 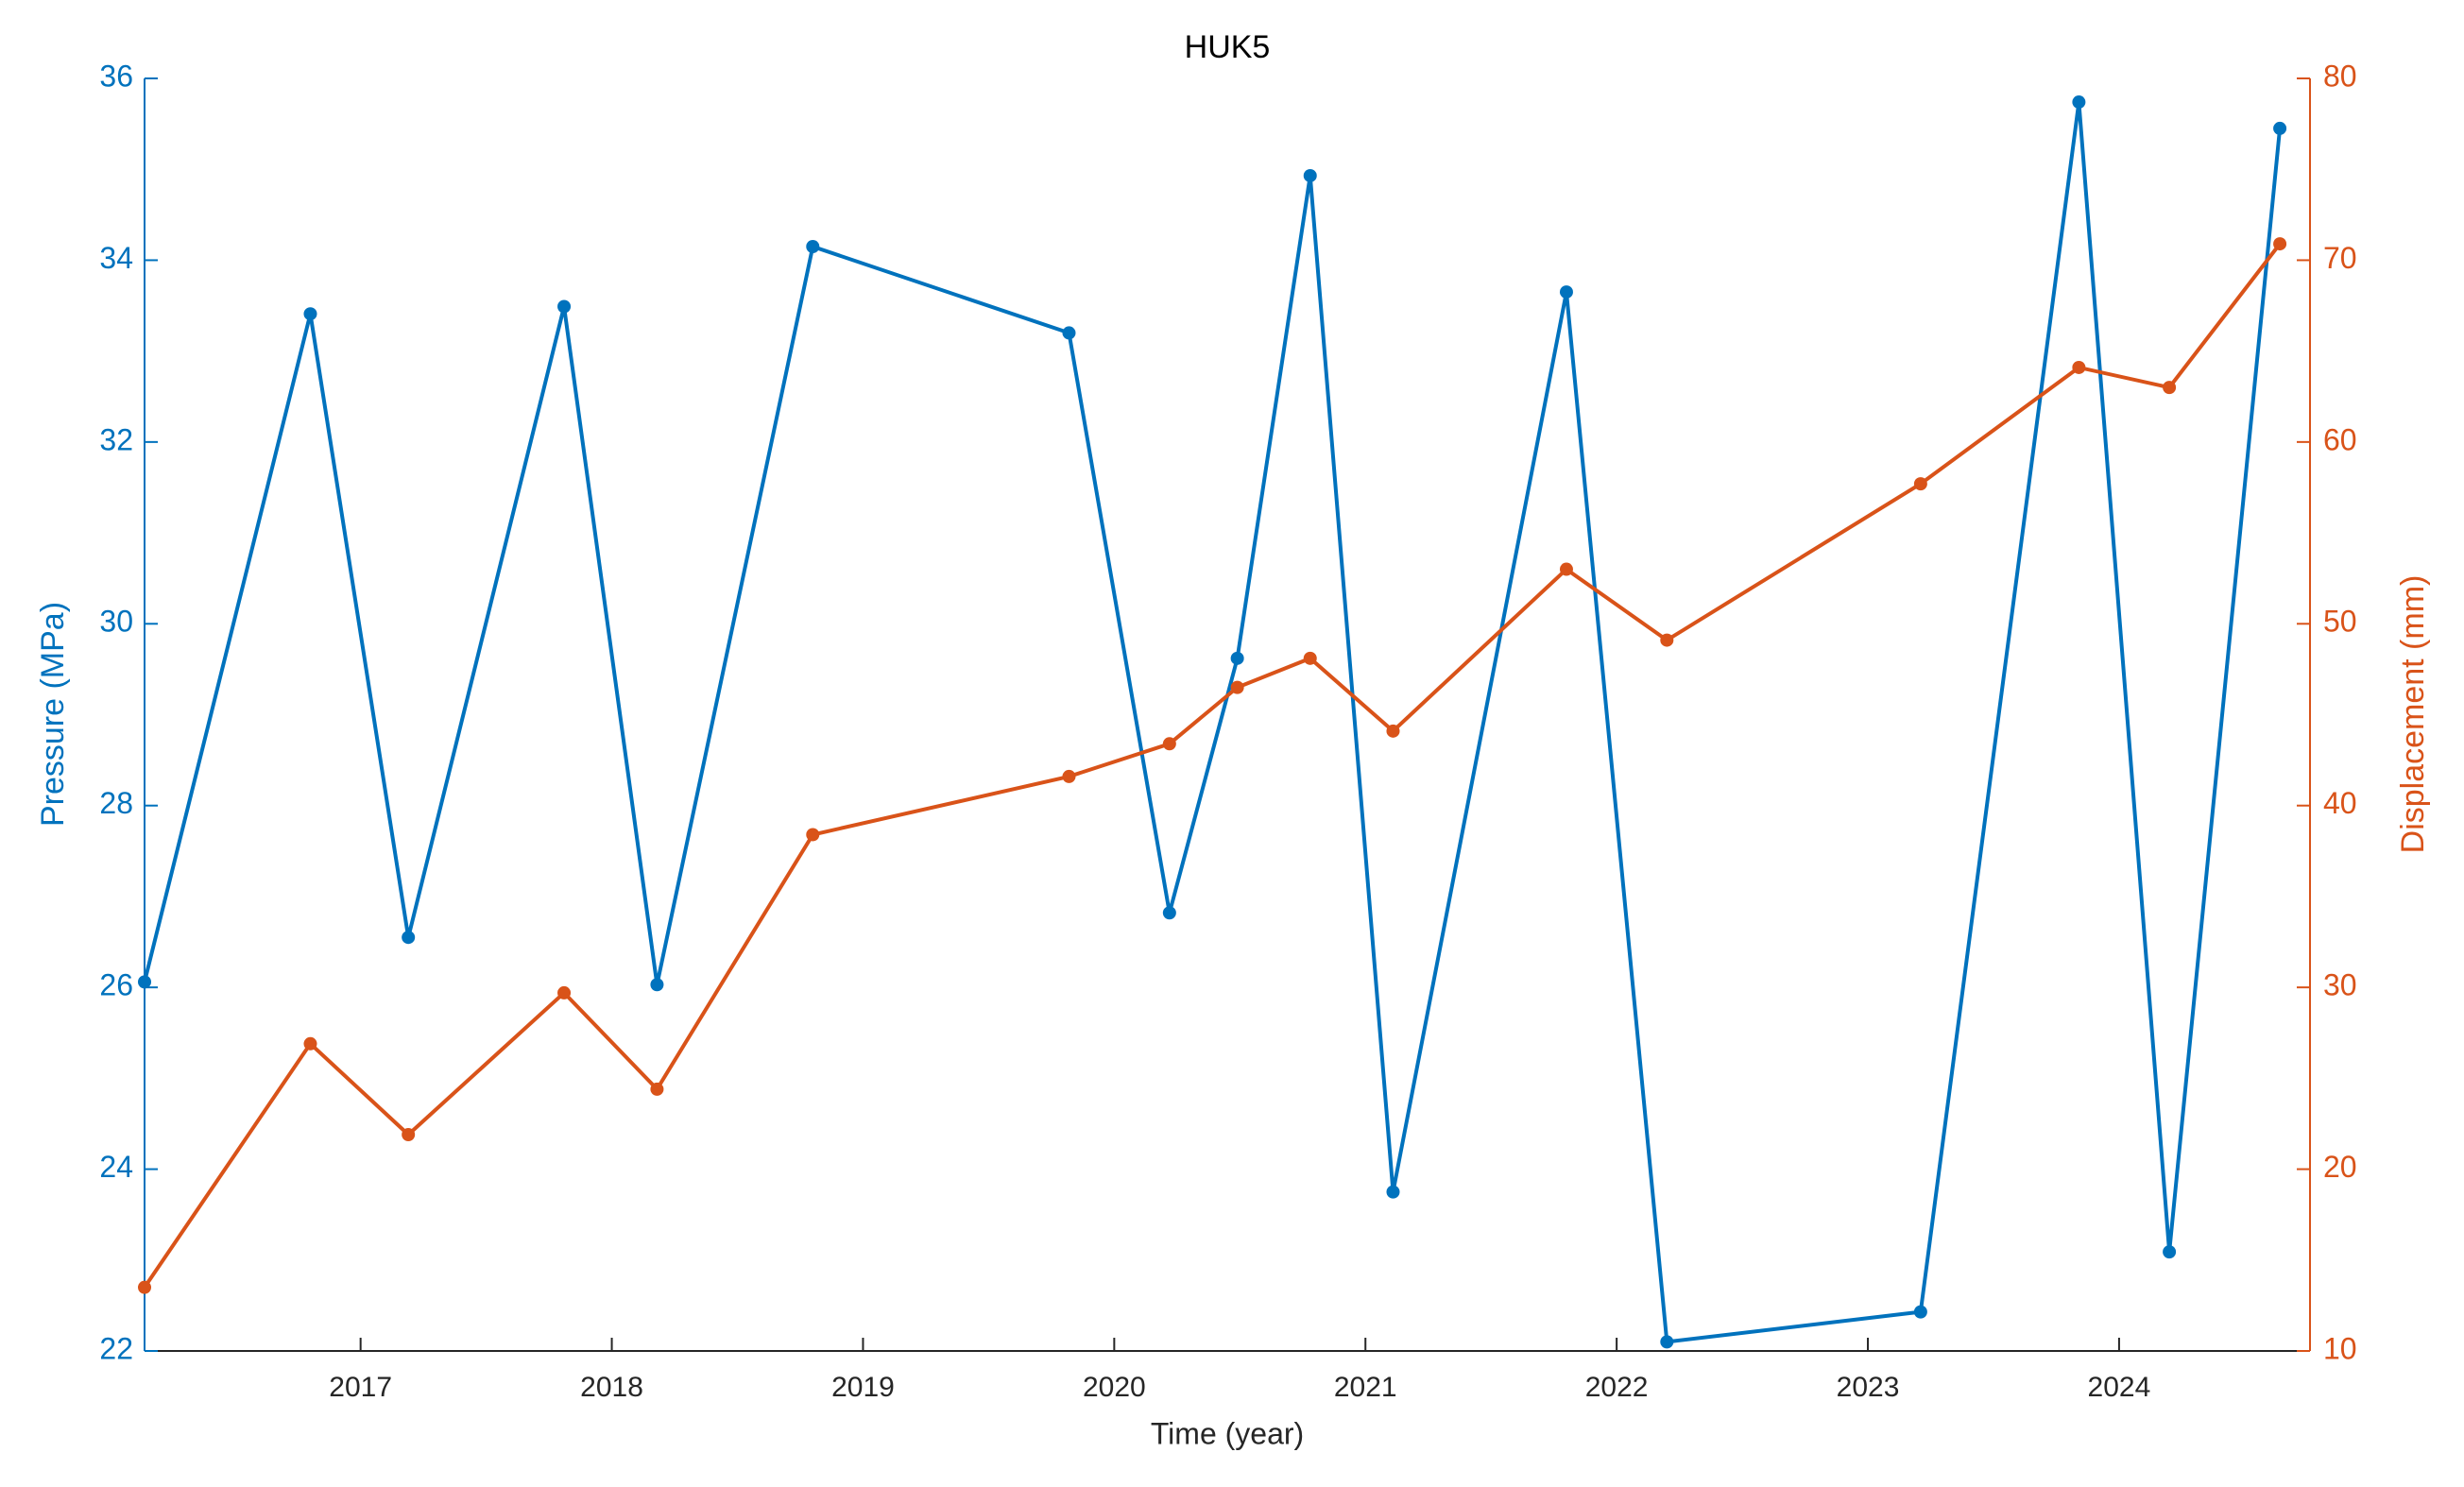 What do you see at coordinates (116, 1167) in the screenshot?
I see `y-tick-label: 24` at bounding box center [116, 1167].